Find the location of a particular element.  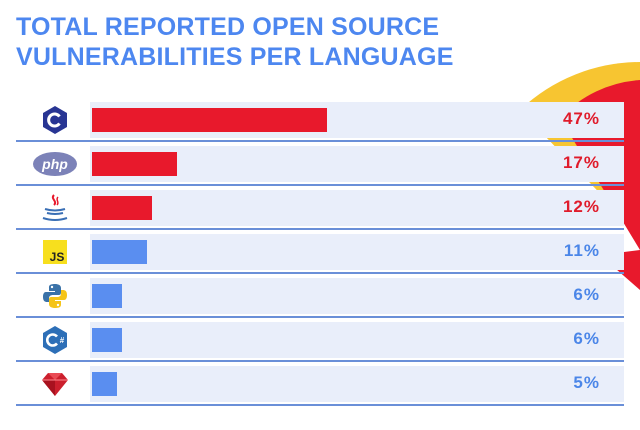

bar-row-csharp: #6% is located at coordinates (320, 342).